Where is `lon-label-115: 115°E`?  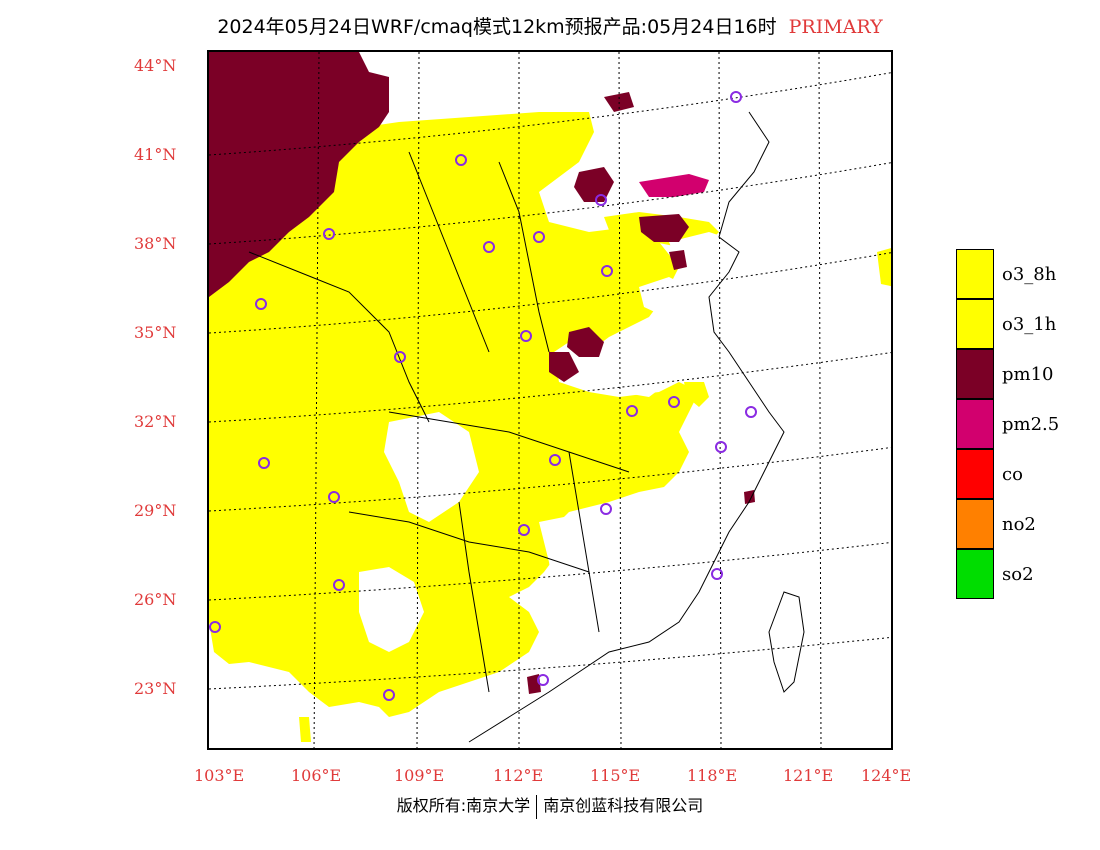 lon-label-115: 115°E is located at coordinates (615, 775).